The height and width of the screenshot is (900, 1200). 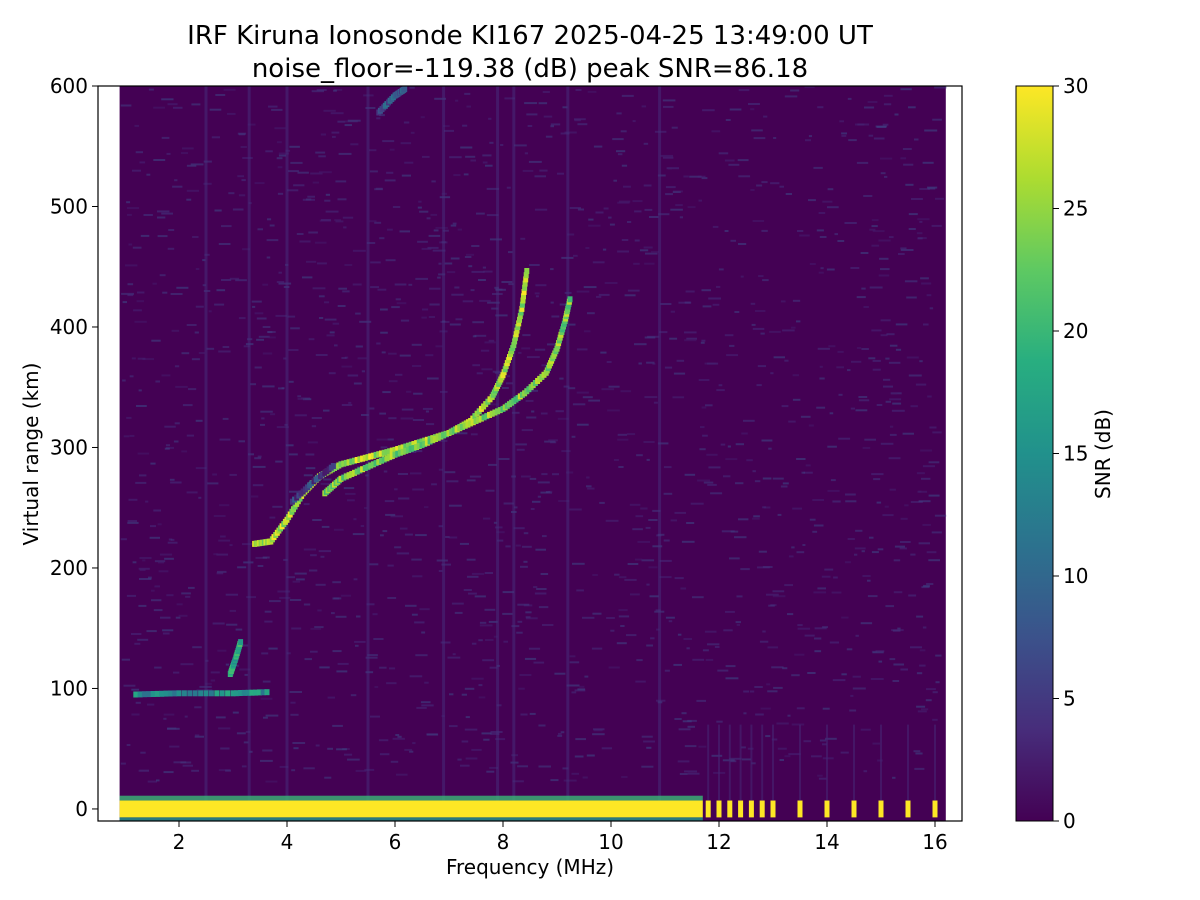 What do you see at coordinates (1075, 454) in the screenshot?
I see `colorbar-tick-label: 15` at bounding box center [1075, 454].